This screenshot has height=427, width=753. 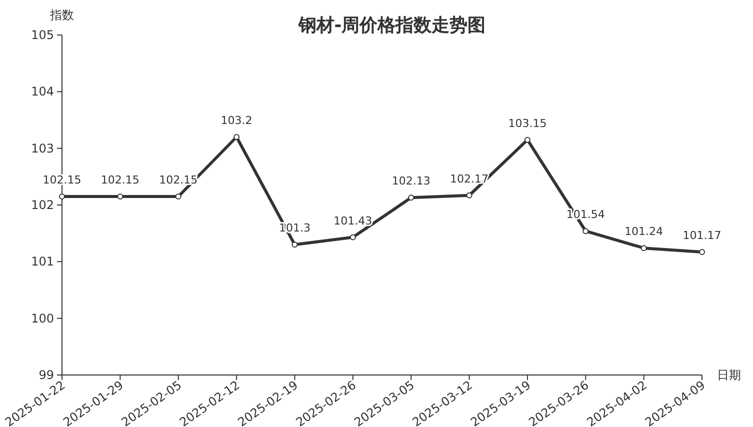 I want to click on y-tick-label: 101, so click(x=42, y=261).